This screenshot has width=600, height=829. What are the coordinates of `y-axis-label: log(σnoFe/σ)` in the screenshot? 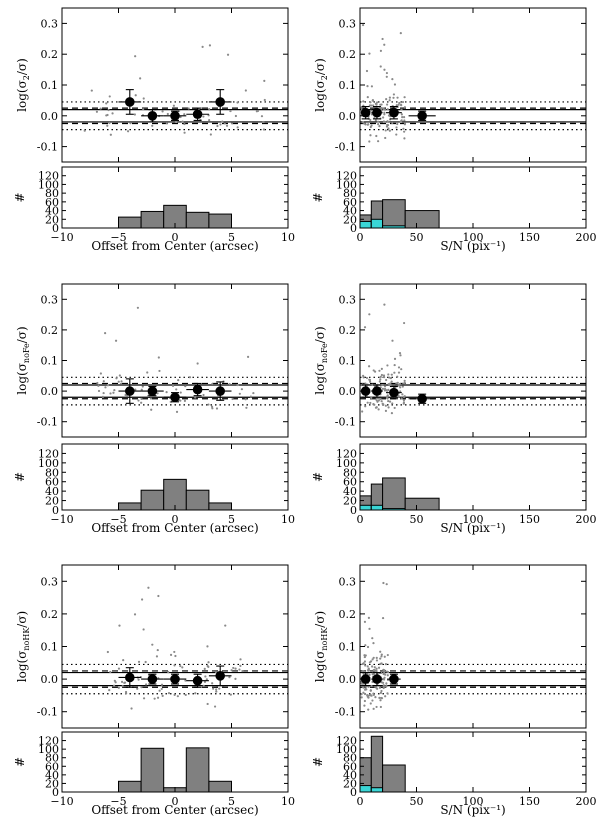 It's located at (321, 360).